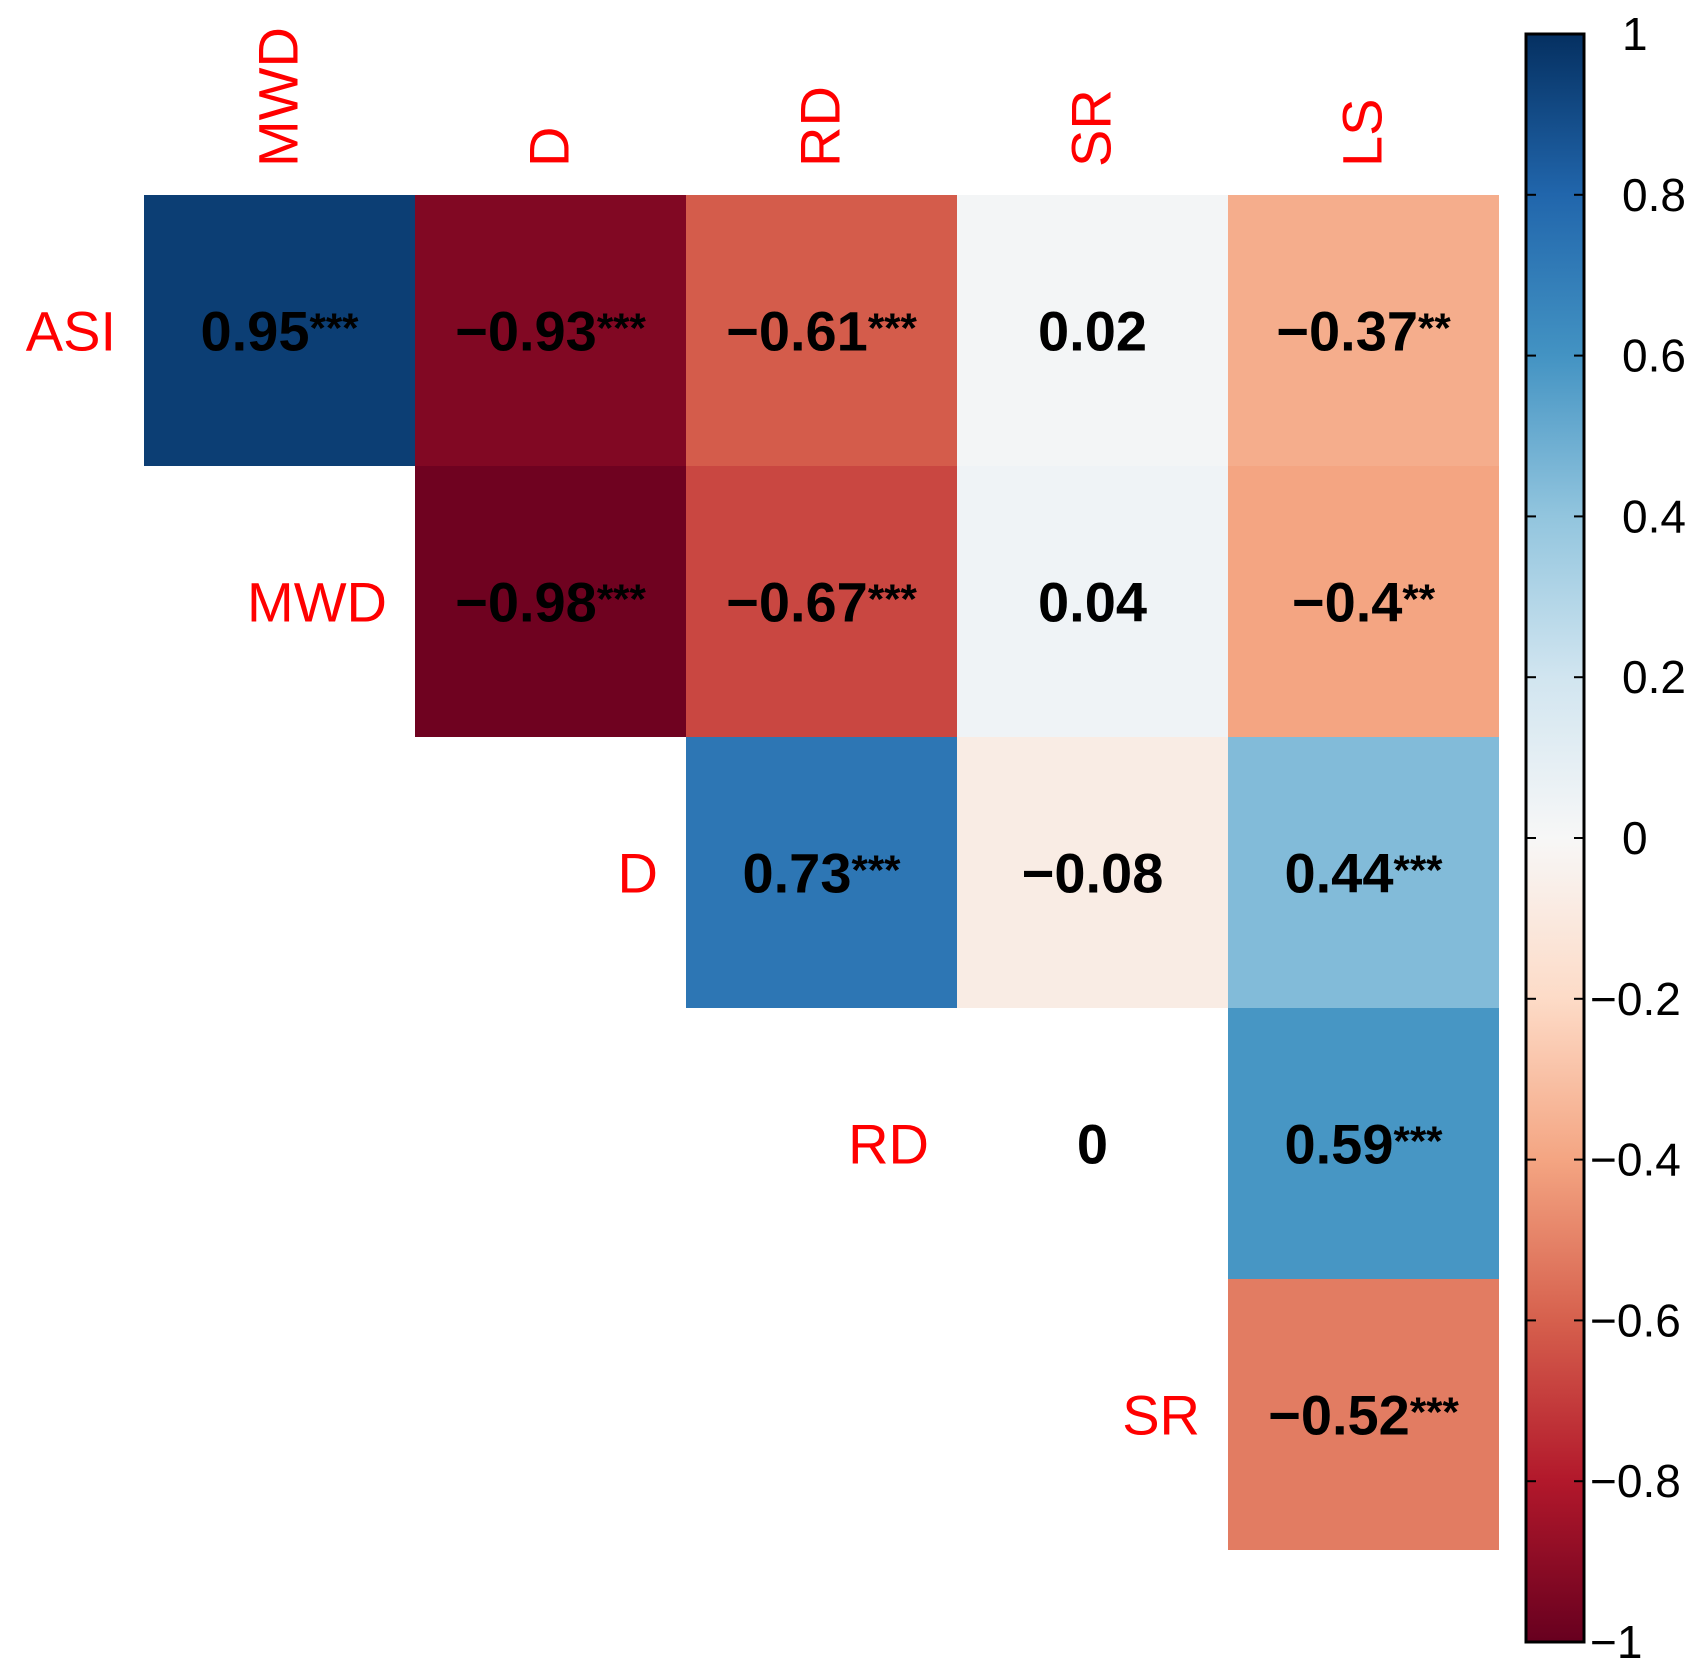 The image size is (1708, 1680). I want to click on colorbar-tick-label: −0.4, so click(1635, 1160).